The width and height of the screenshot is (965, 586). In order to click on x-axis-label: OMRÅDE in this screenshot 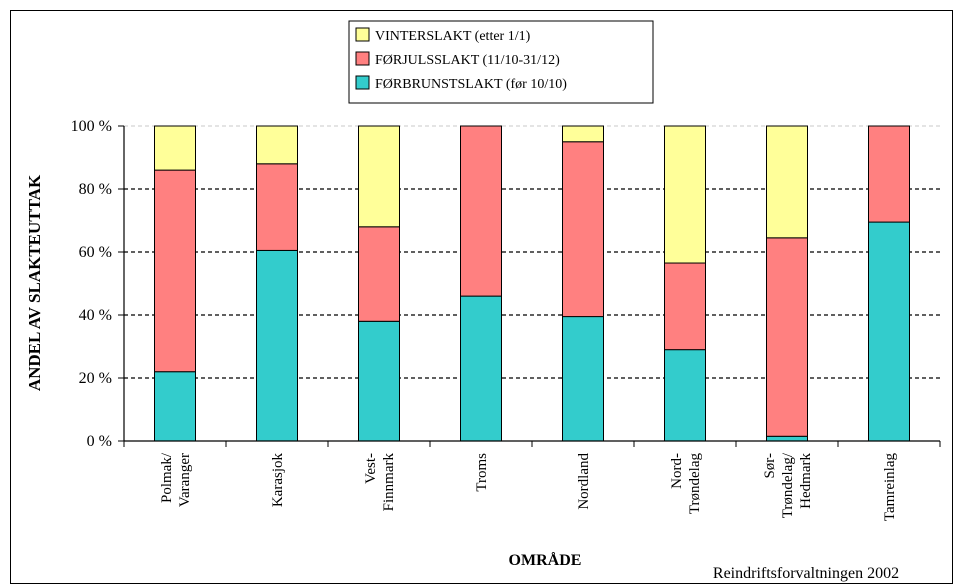, I will do `click(545, 560)`.